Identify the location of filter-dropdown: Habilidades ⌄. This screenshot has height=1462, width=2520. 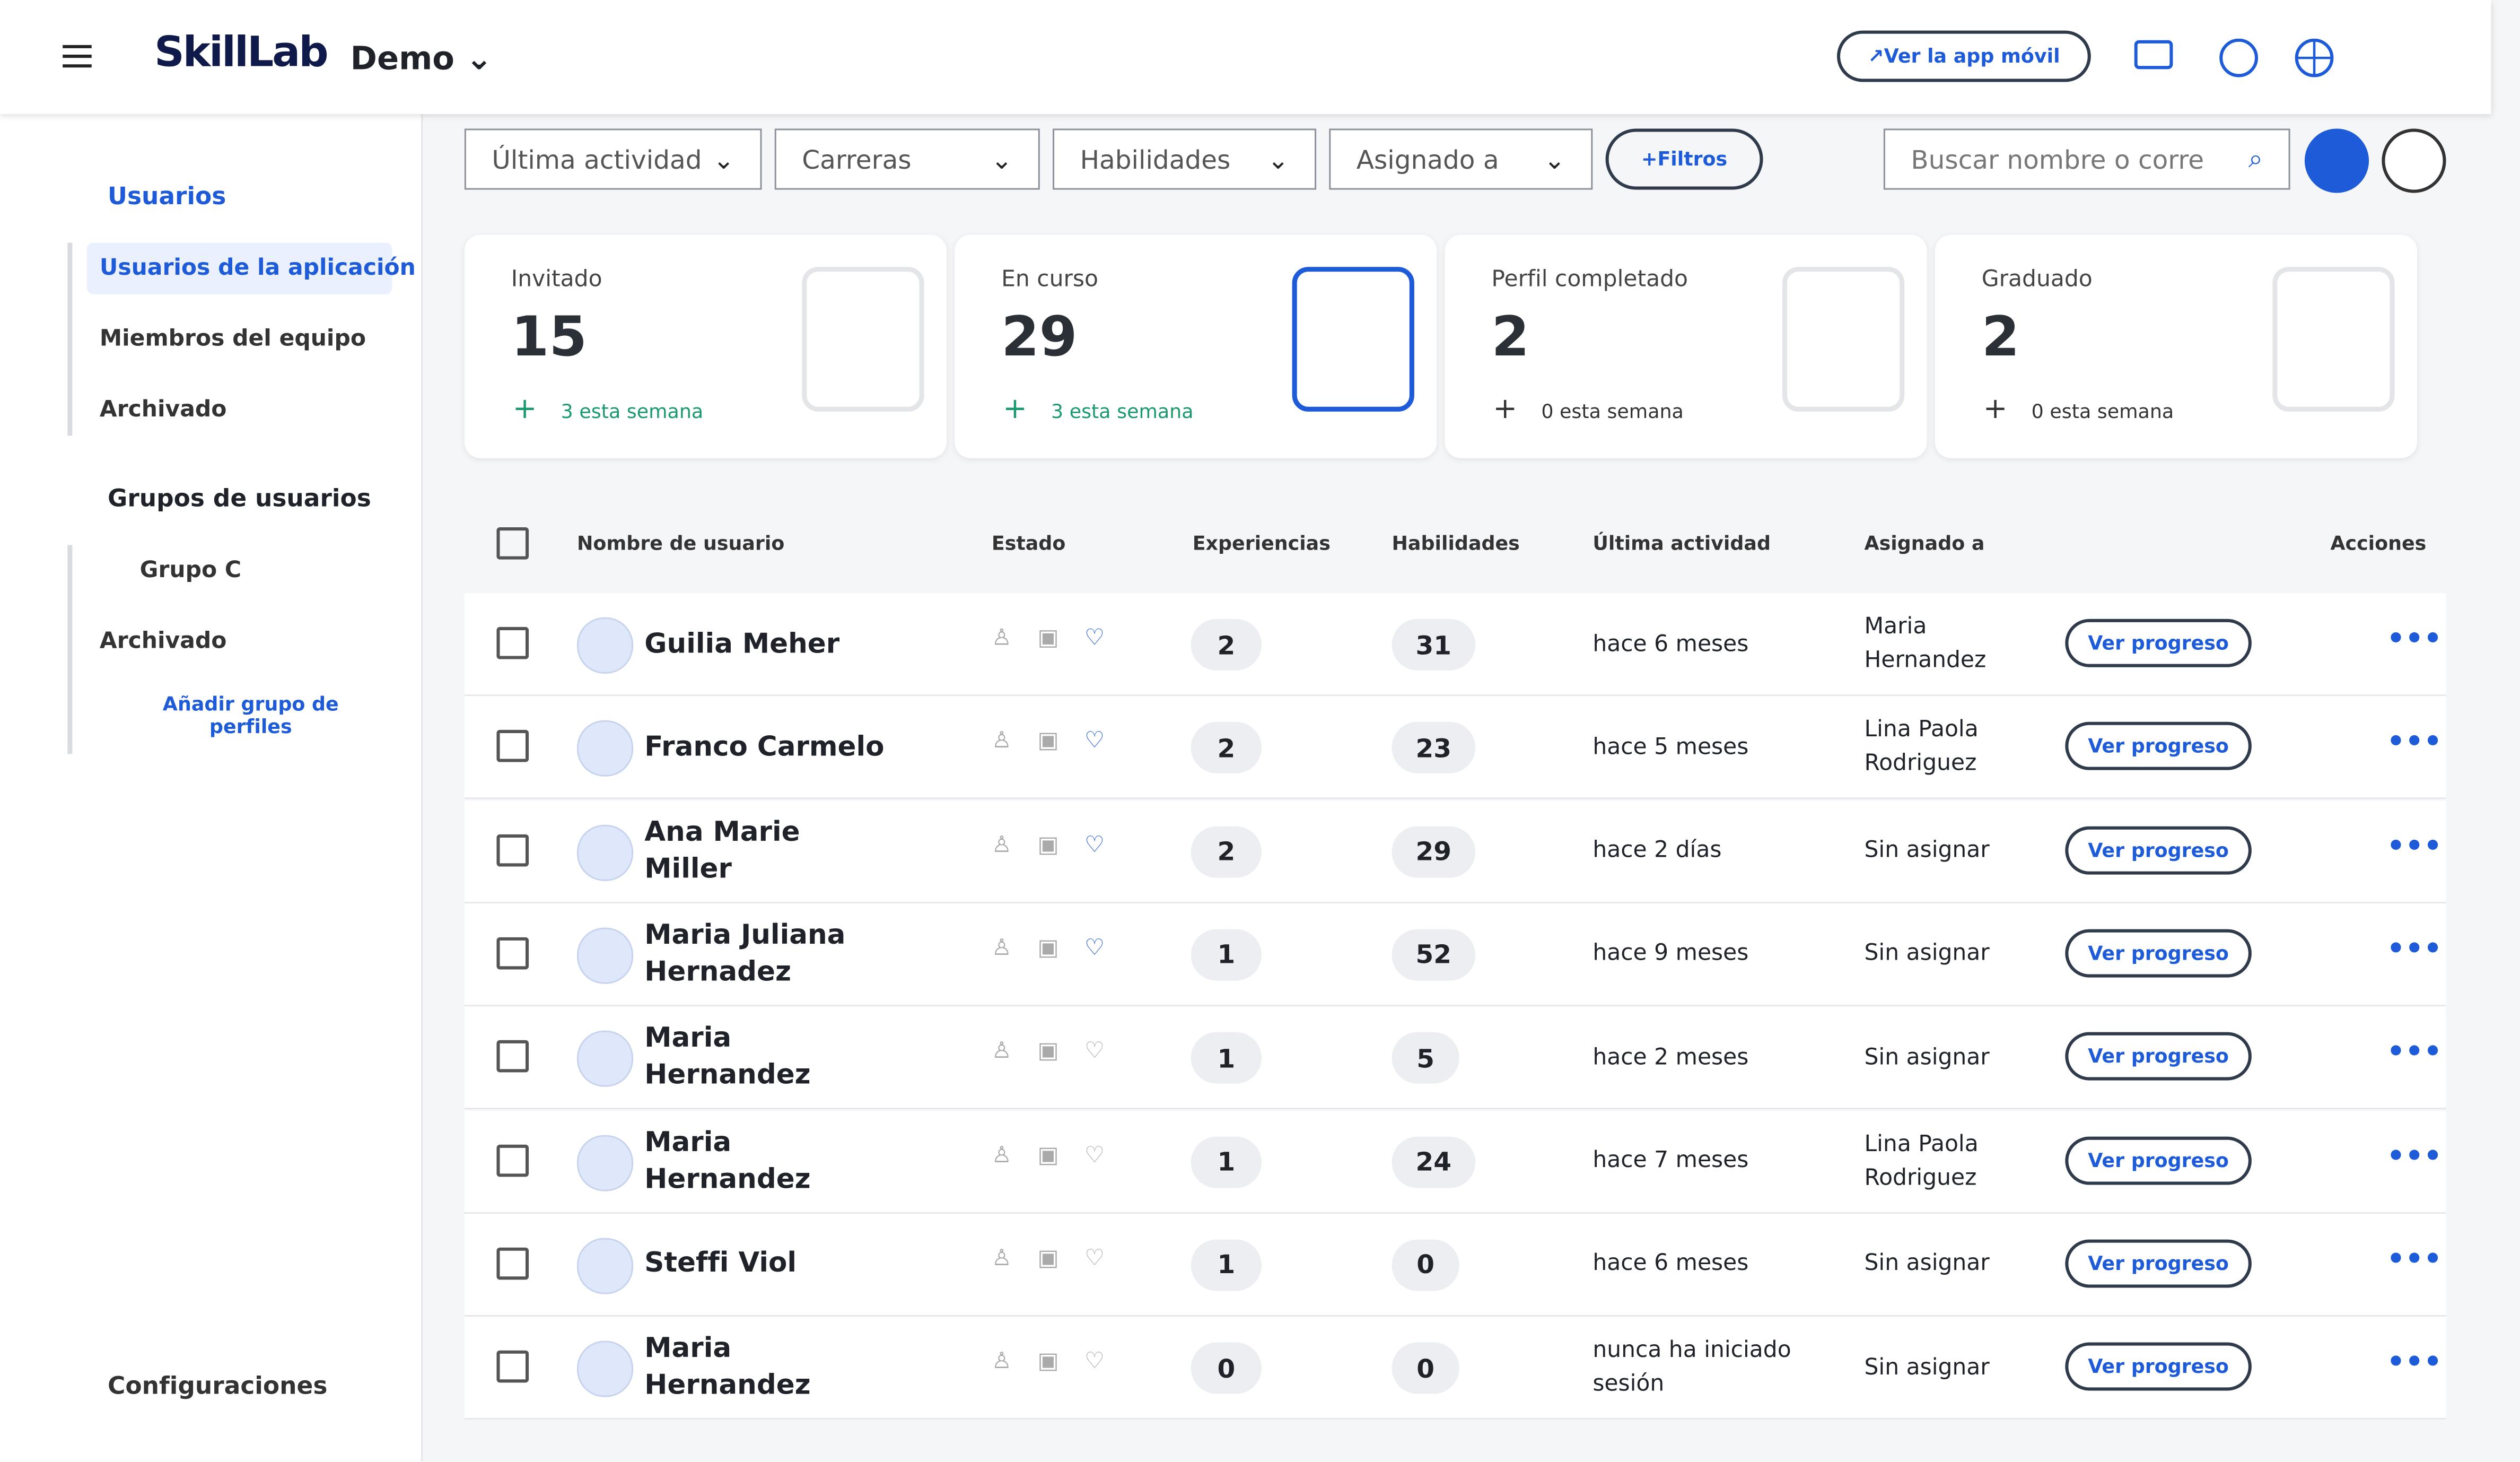
(1185, 159).